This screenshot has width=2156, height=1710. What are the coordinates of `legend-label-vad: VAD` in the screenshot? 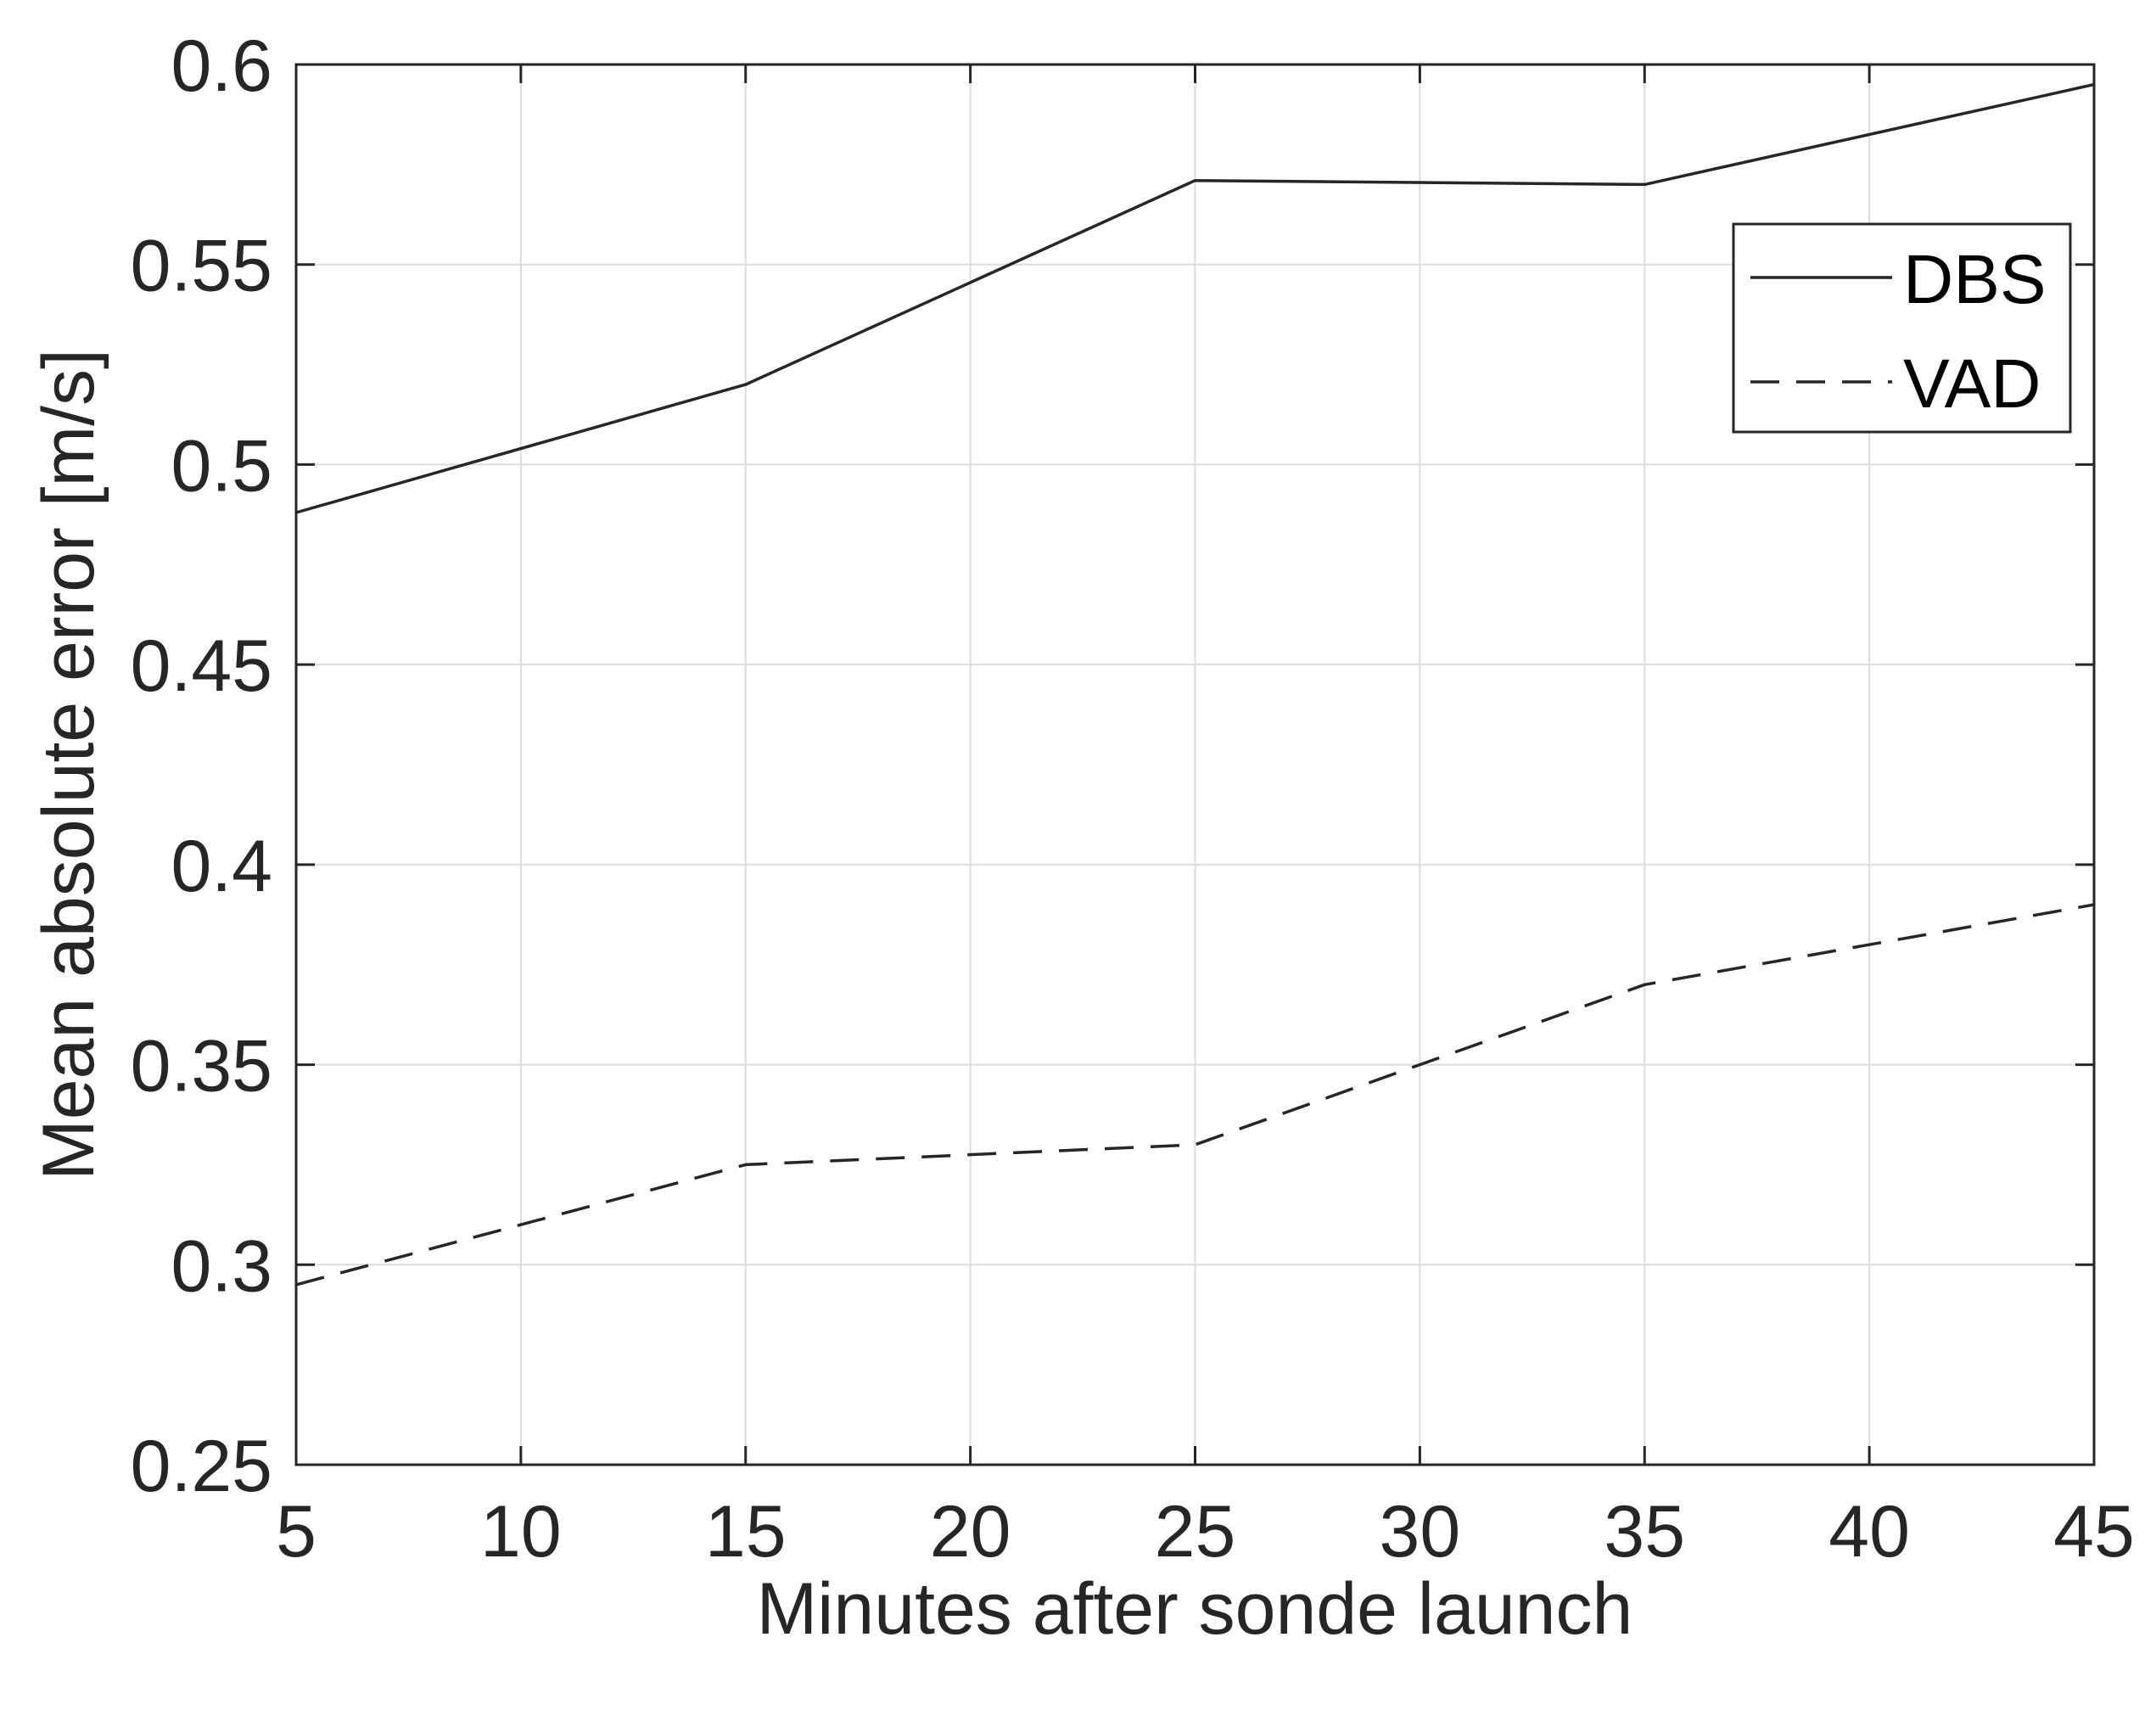 It's located at (1972, 384).